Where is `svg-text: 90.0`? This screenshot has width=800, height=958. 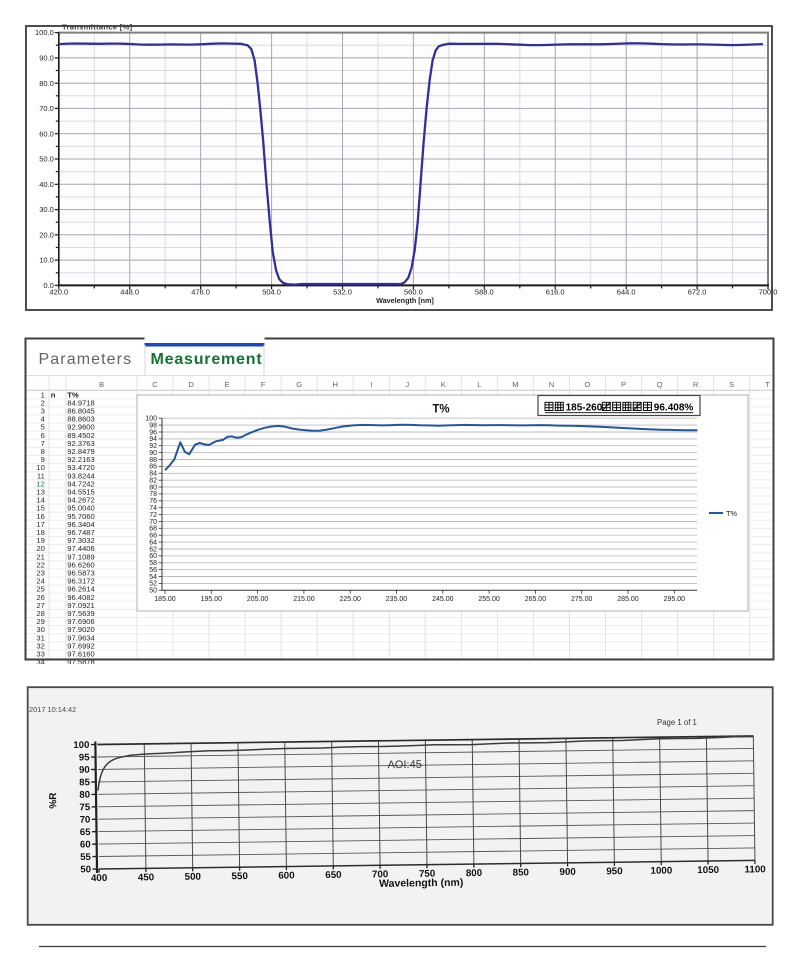 svg-text: 90.0 is located at coordinates (46, 58).